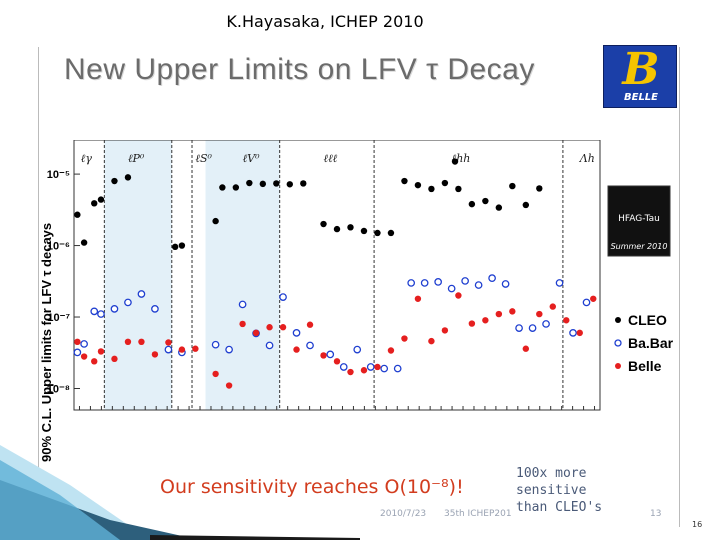 This screenshot has width=720, height=540. Describe the element at coordinates (647, 320) in the screenshot. I see `legend-label: CLEO` at that location.